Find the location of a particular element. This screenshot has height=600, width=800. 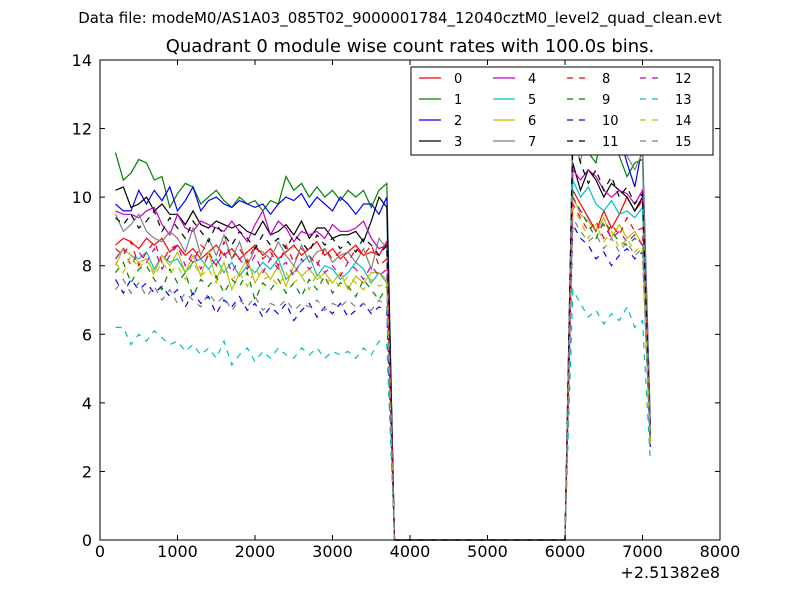

x-tick-label: 8000 is located at coordinates (720, 551).